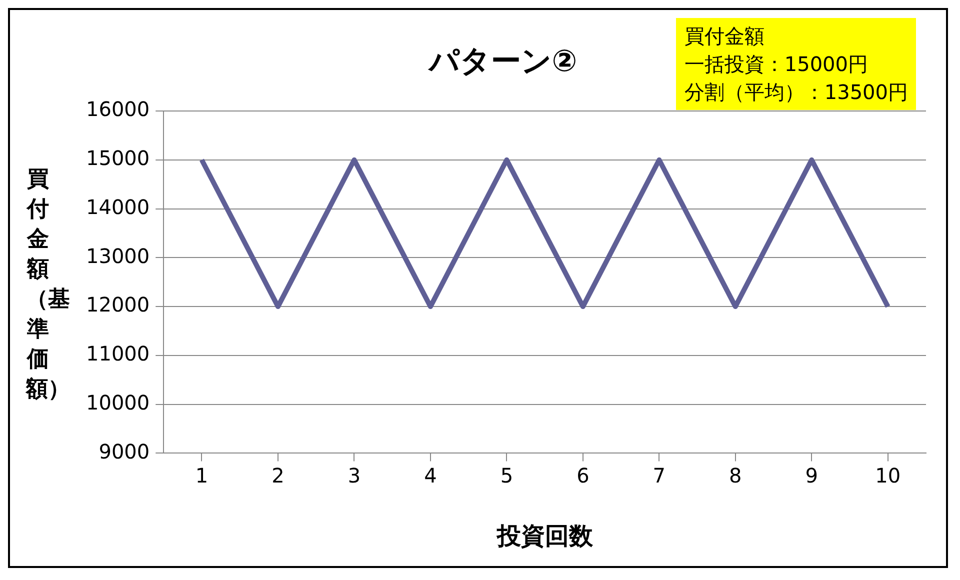 This screenshot has width=960, height=580. Describe the element at coordinates (118, 206) in the screenshot. I see `y-tick-label: 14000` at that location.